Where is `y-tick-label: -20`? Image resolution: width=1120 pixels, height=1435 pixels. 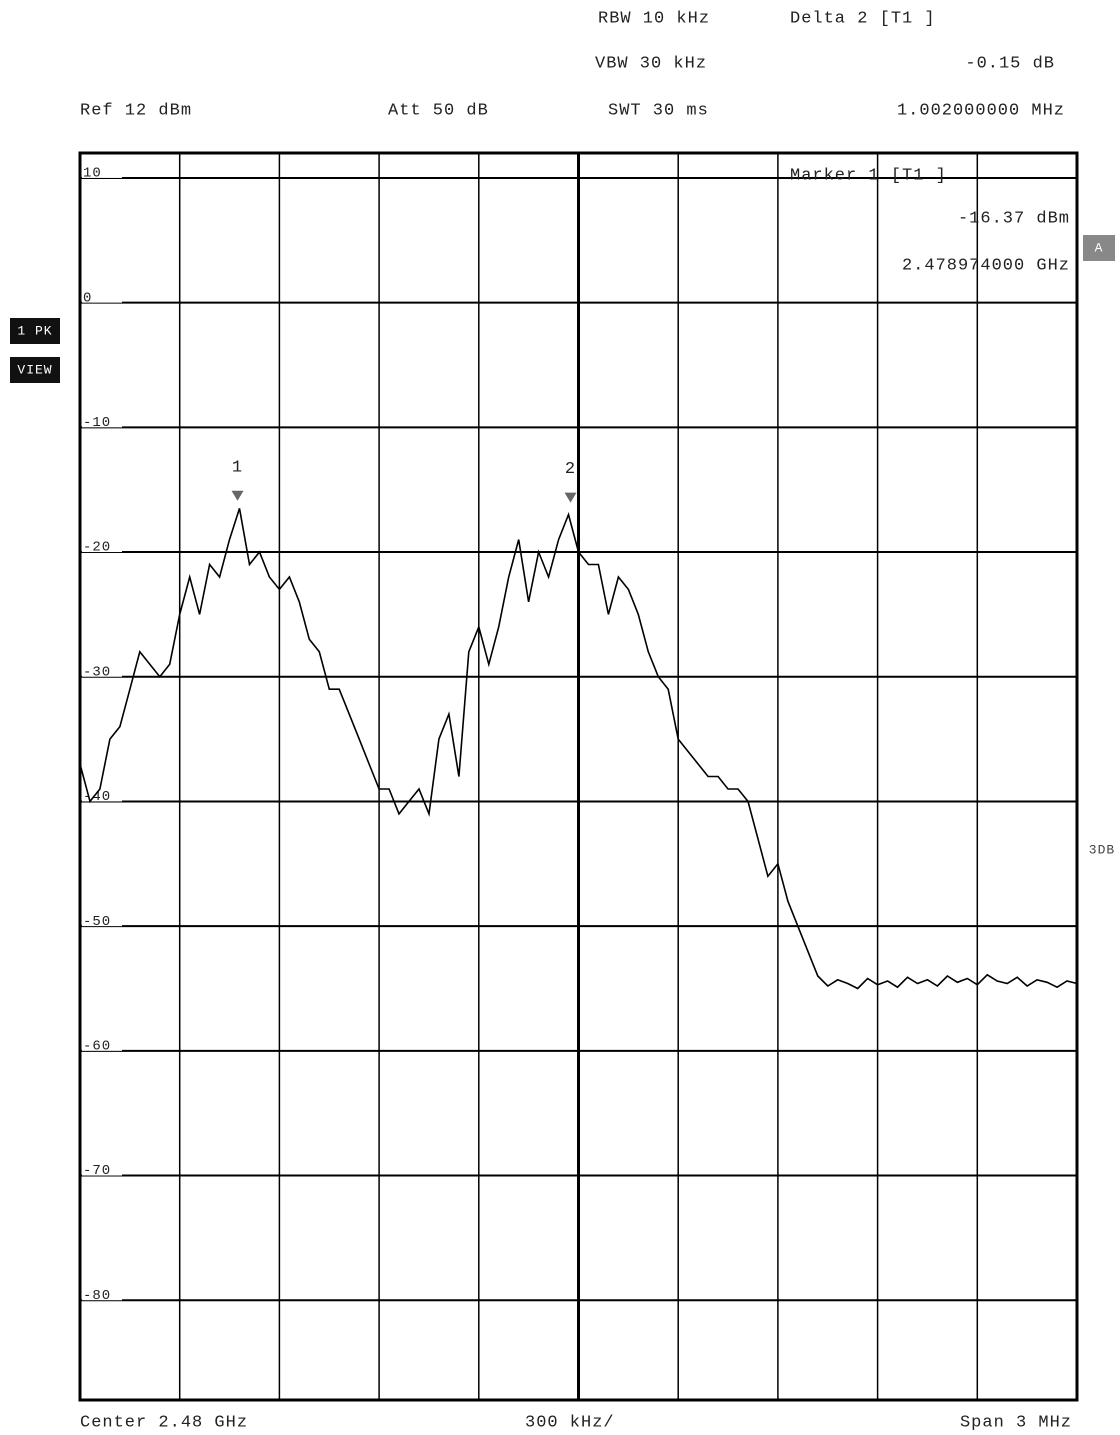
y-tick-label: -20 is located at coordinates (97, 548).